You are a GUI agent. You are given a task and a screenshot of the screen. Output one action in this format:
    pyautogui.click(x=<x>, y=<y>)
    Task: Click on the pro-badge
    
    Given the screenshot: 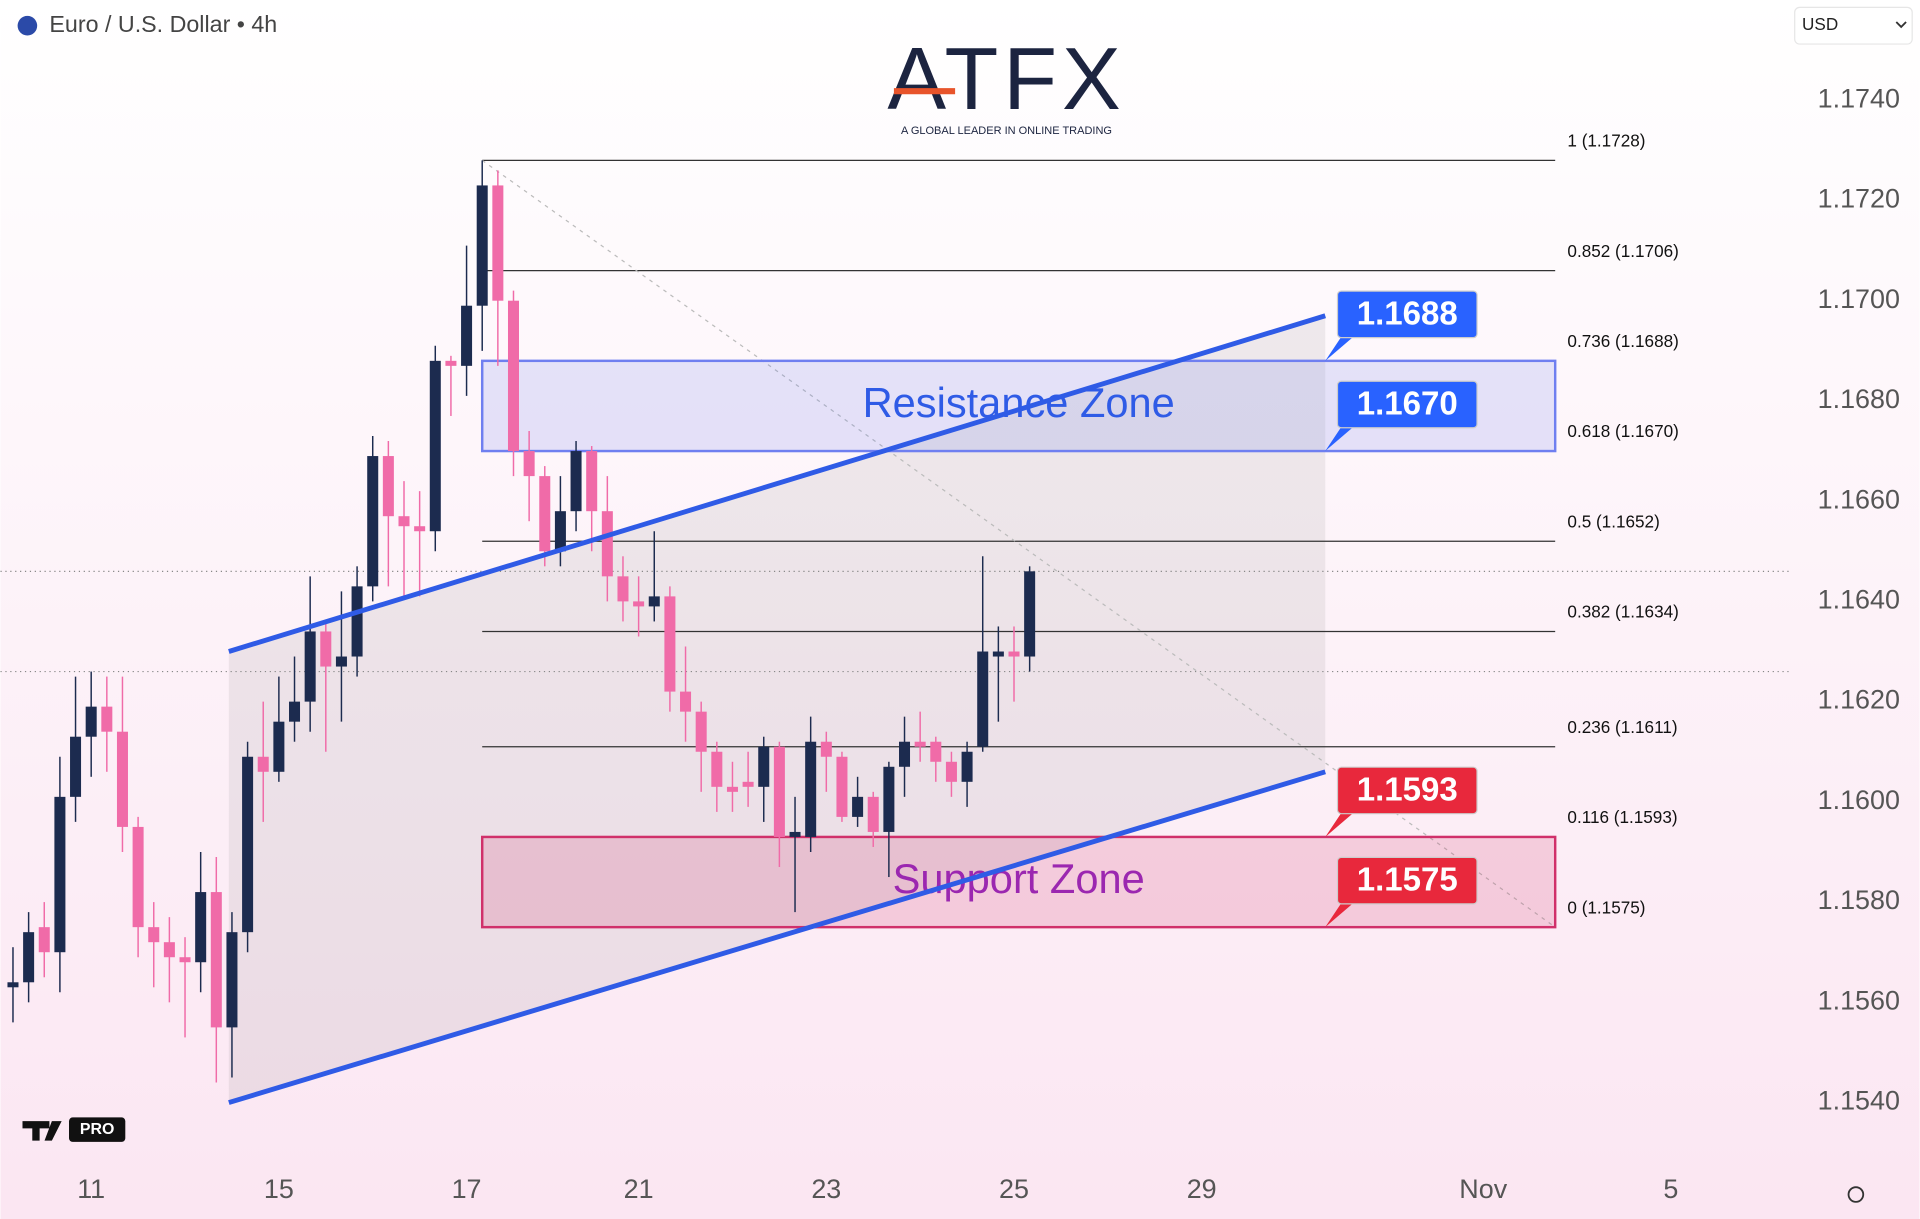 What is the action you would take?
    pyautogui.click(x=97, y=1129)
    